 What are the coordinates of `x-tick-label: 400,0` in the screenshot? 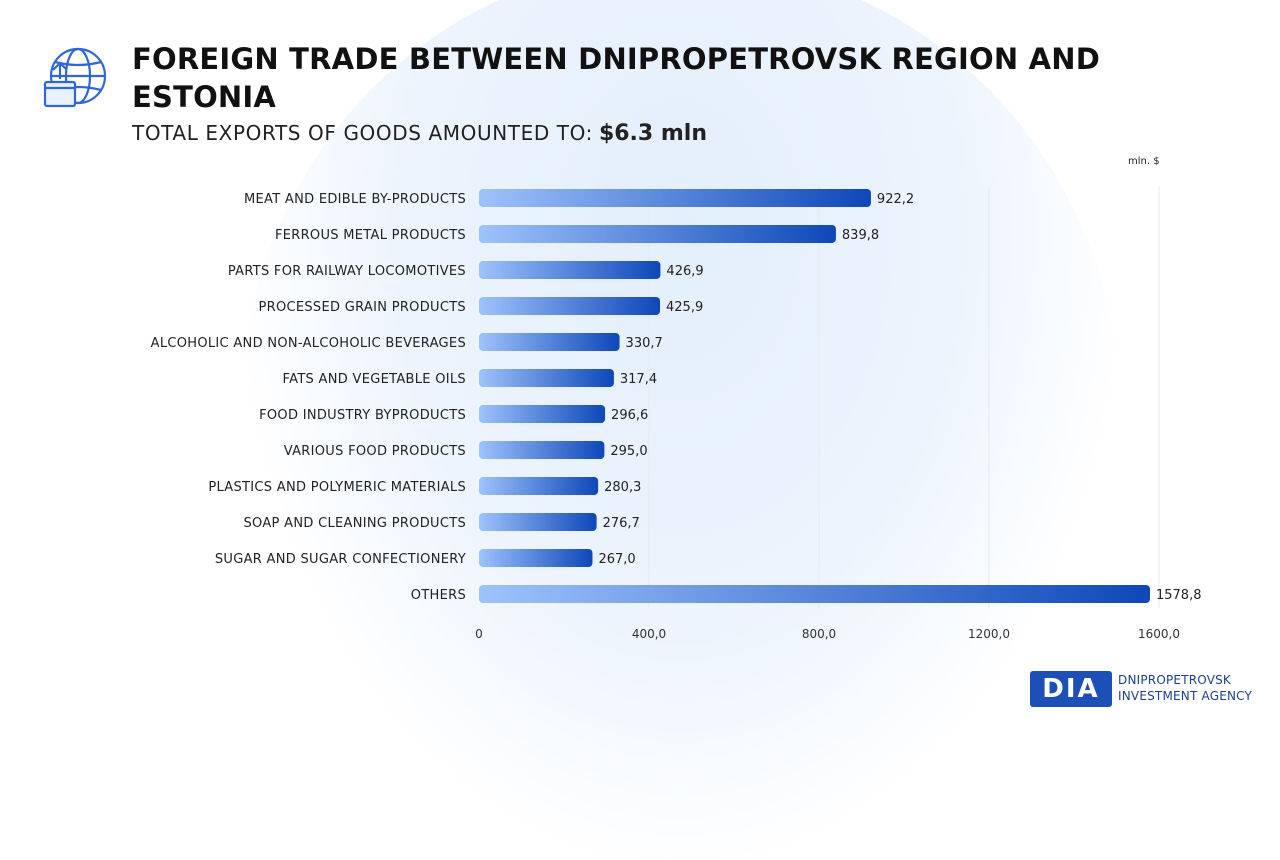 It's located at (649, 634).